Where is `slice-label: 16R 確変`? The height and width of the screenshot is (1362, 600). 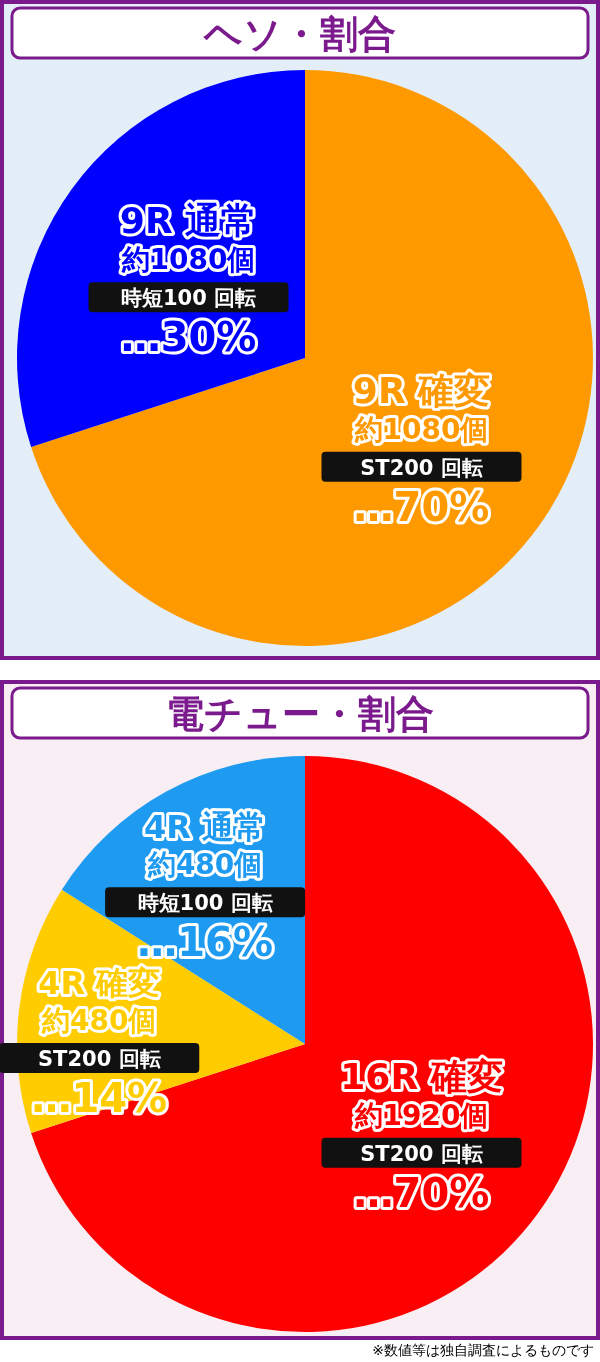 slice-label: 16R 確変 is located at coordinates (421, 1076).